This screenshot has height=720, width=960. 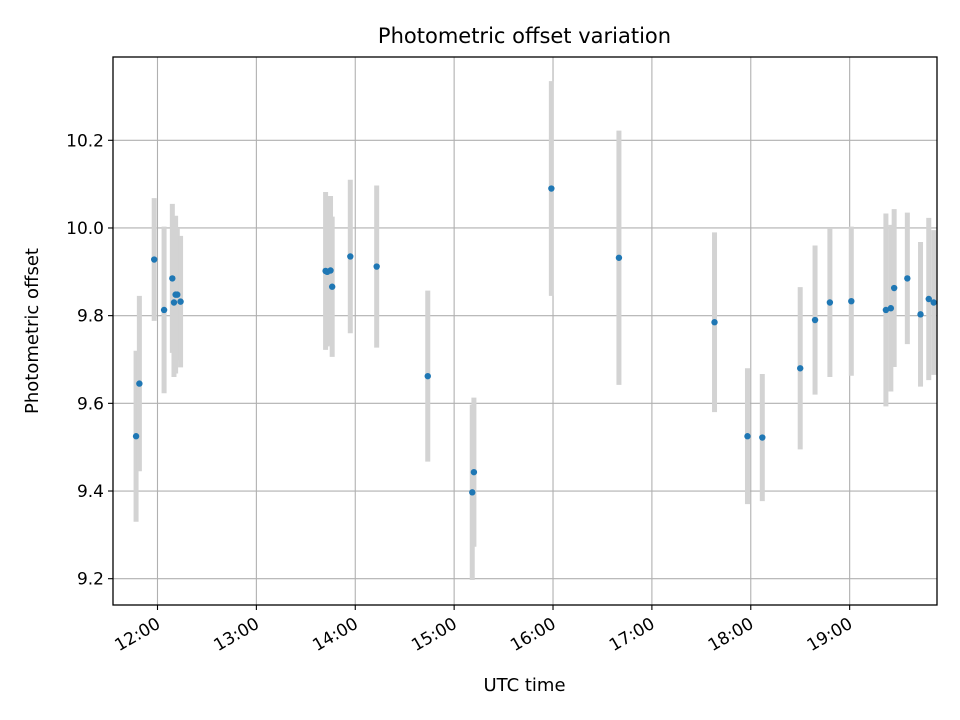 What do you see at coordinates (524, 36) in the screenshot?
I see `chart-title: Photometric offset variation` at bounding box center [524, 36].